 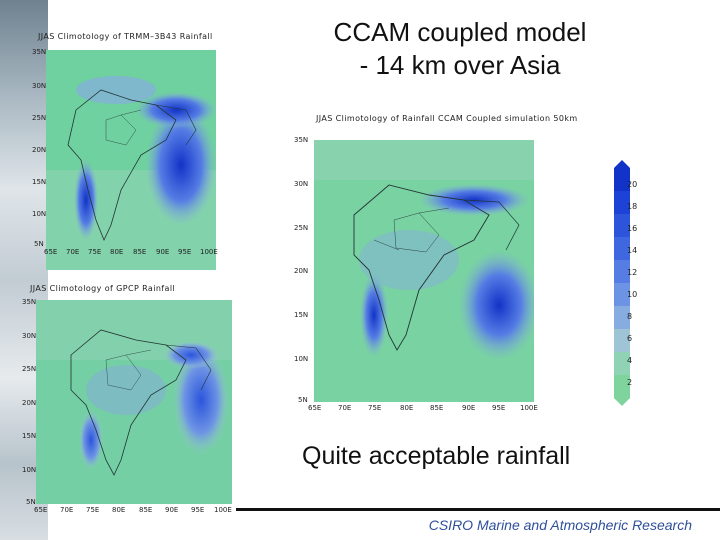 I want to click on map-ccam, so click(x=424, y=271).